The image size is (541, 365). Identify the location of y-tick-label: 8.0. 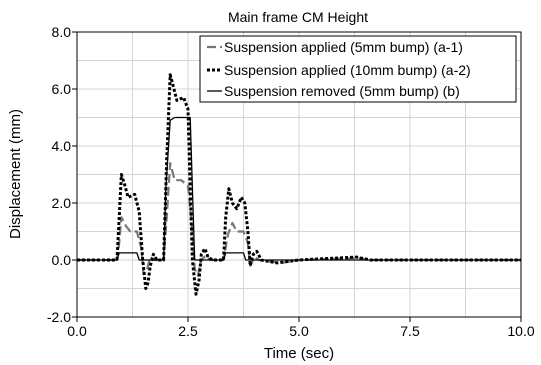
(62, 32).